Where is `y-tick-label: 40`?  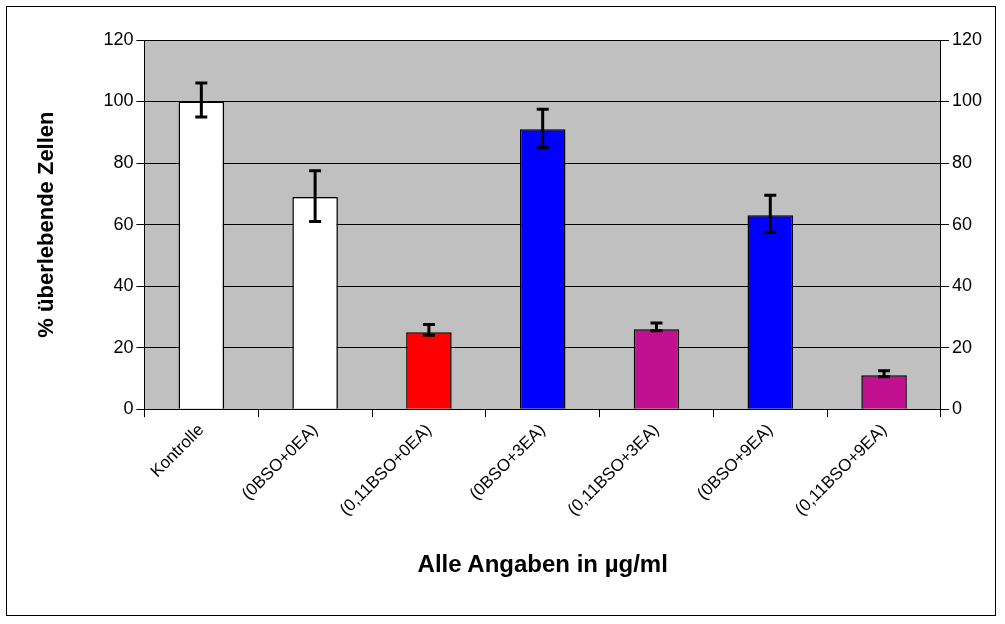
y-tick-label: 40 is located at coordinates (123, 285).